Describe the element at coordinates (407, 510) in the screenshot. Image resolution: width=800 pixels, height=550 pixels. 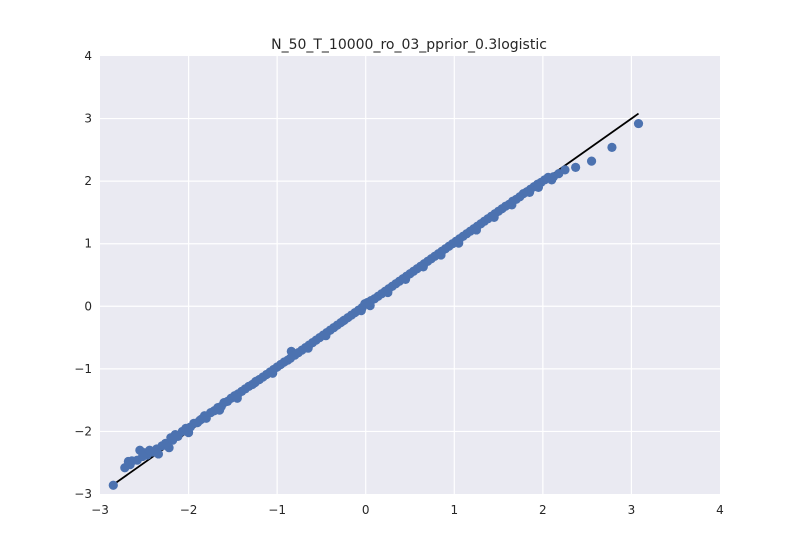
I see `x-axis-ticks: −3 −2 −1 0 1 2 3 4` at that location.